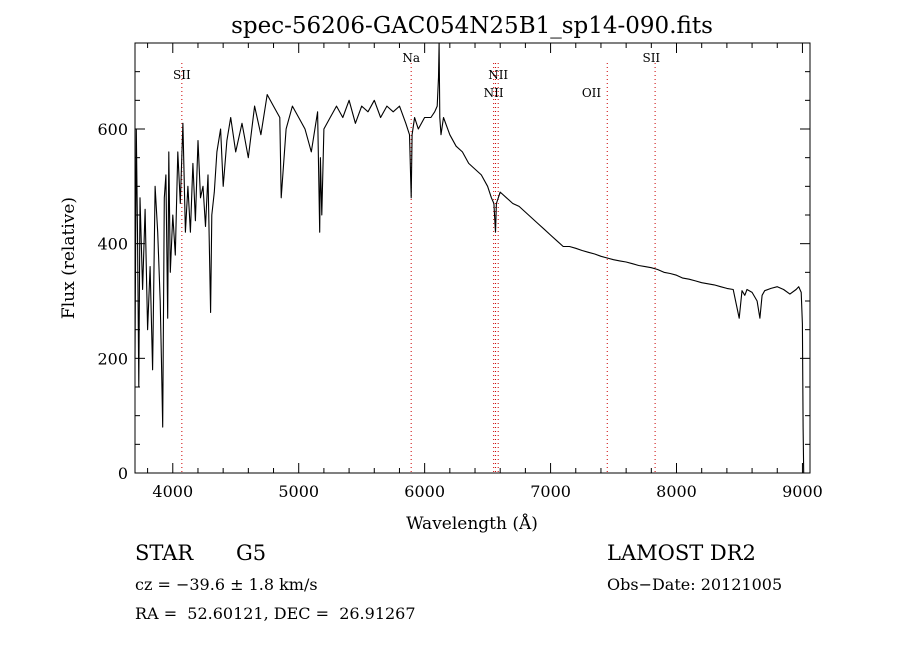 Image resolution: width=900 pixels, height=650 pixels. What do you see at coordinates (695, 584) in the screenshot?
I see `observation-date: Obs−Date: 20121005` at bounding box center [695, 584].